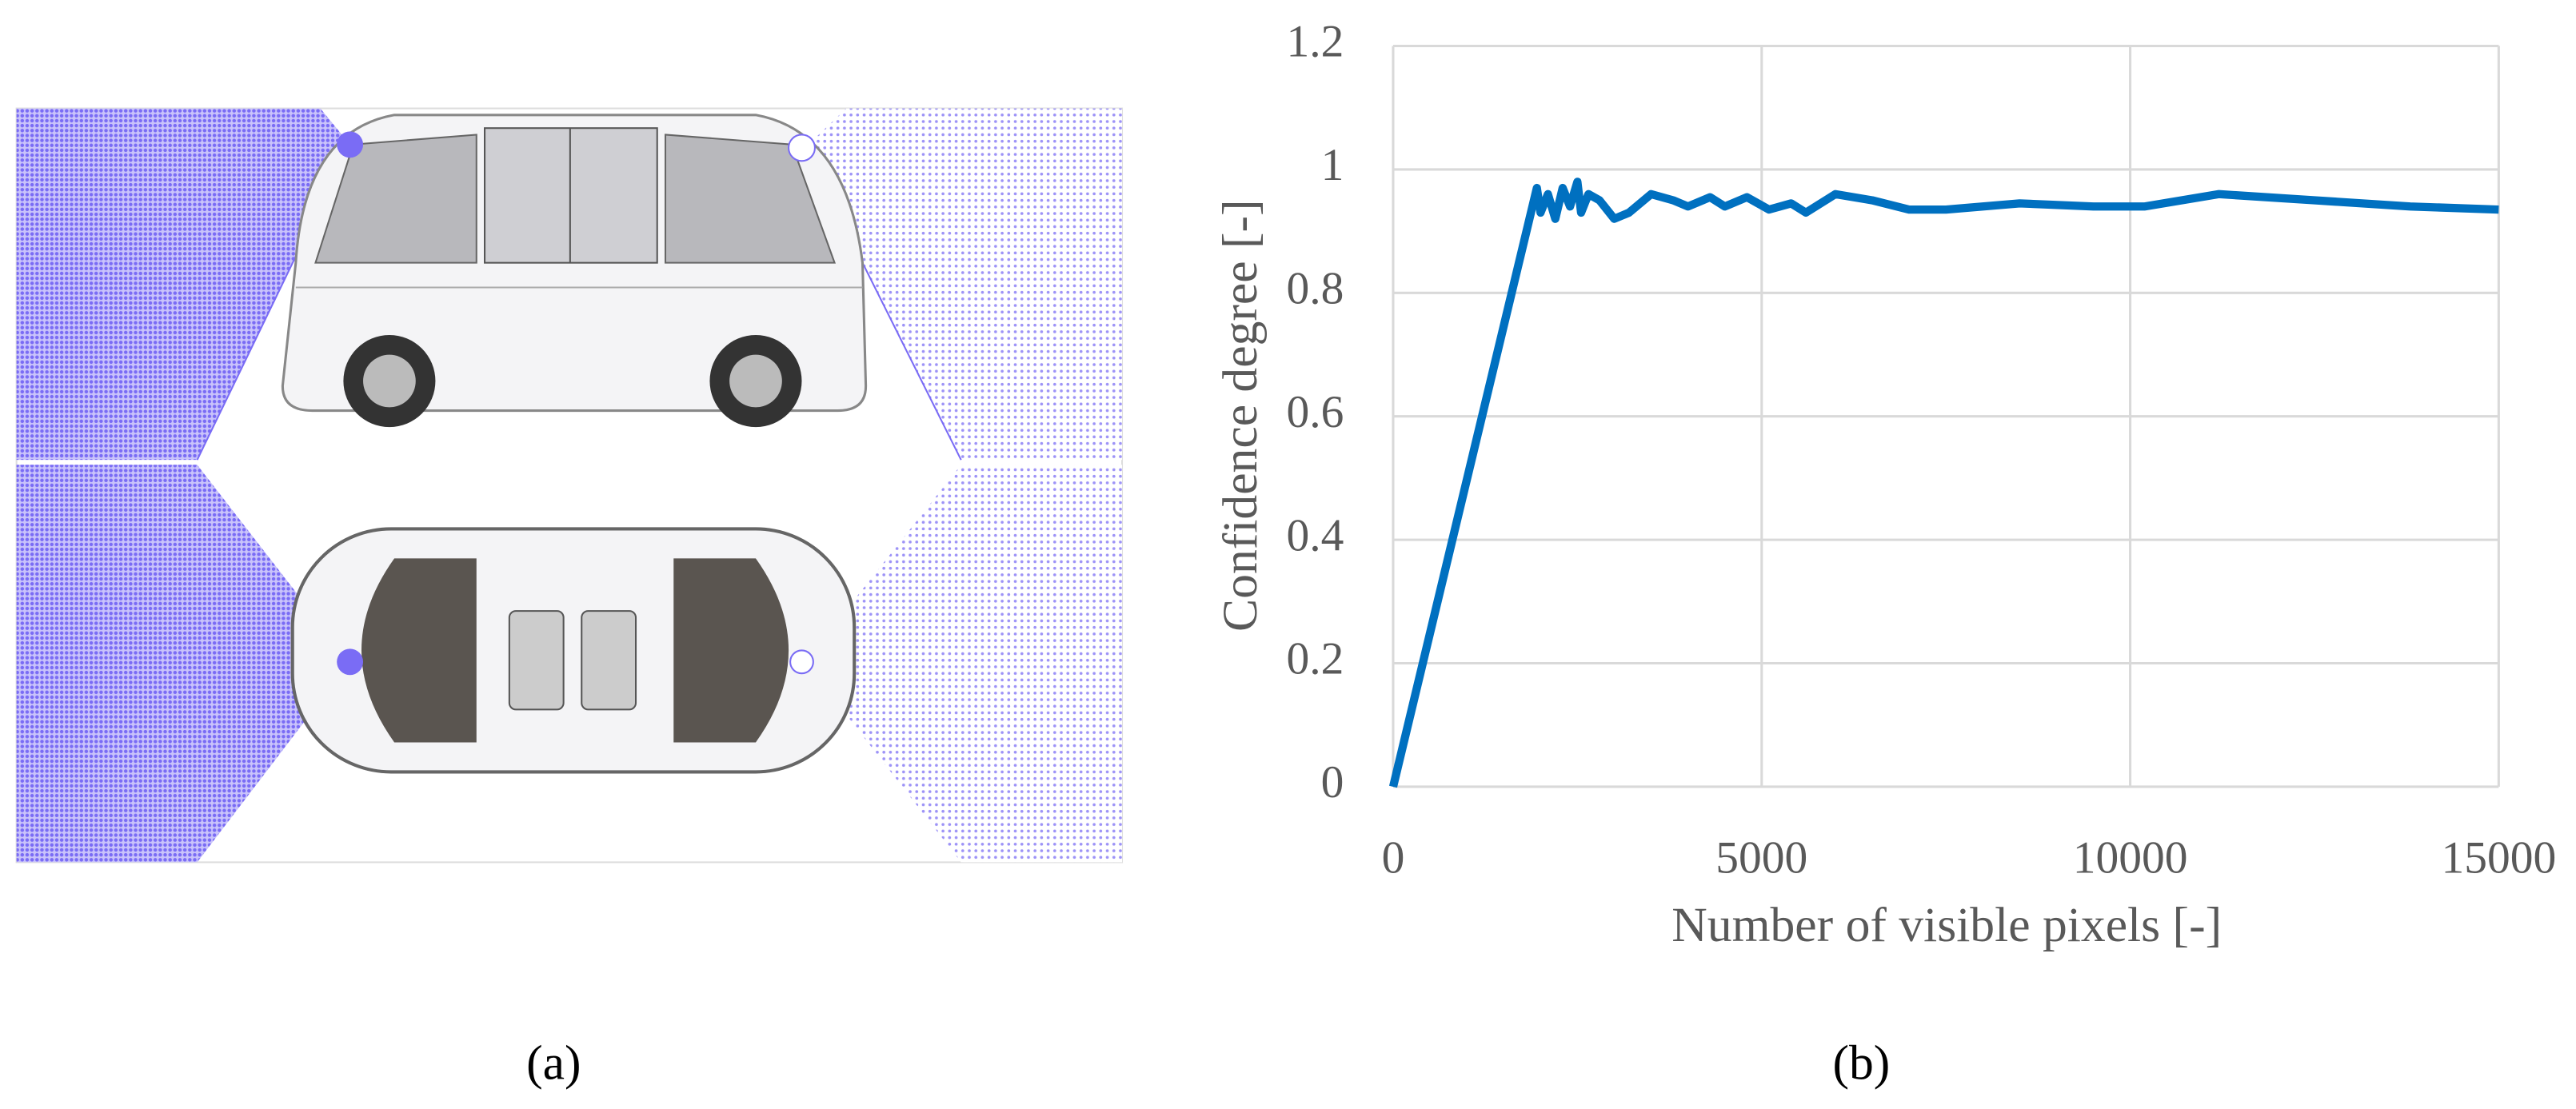  What do you see at coordinates (1394, 858) in the screenshot?
I see `x-tick-label: 0` at bounding box center [1394, 858].